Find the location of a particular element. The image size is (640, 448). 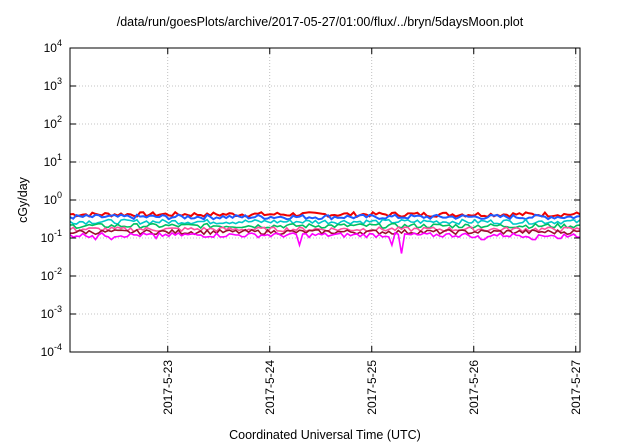

y-tick-label: 10⁻¹ is located at coordinates (51, 236).